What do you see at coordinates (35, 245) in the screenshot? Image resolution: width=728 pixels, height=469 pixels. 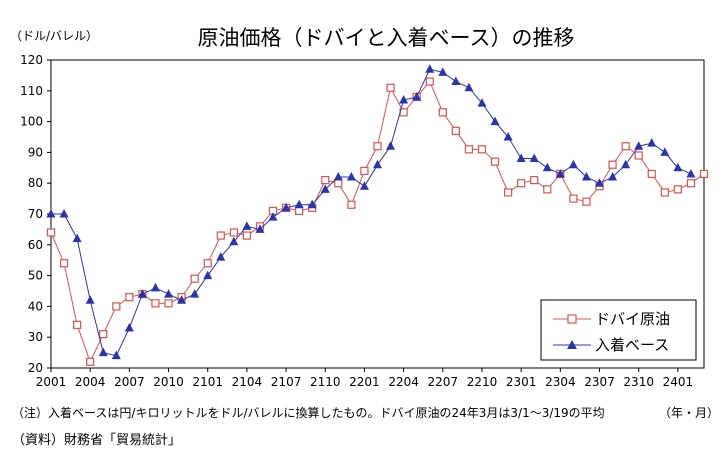 I see `y-tick-label: 60` at bounding box center [35, 245].